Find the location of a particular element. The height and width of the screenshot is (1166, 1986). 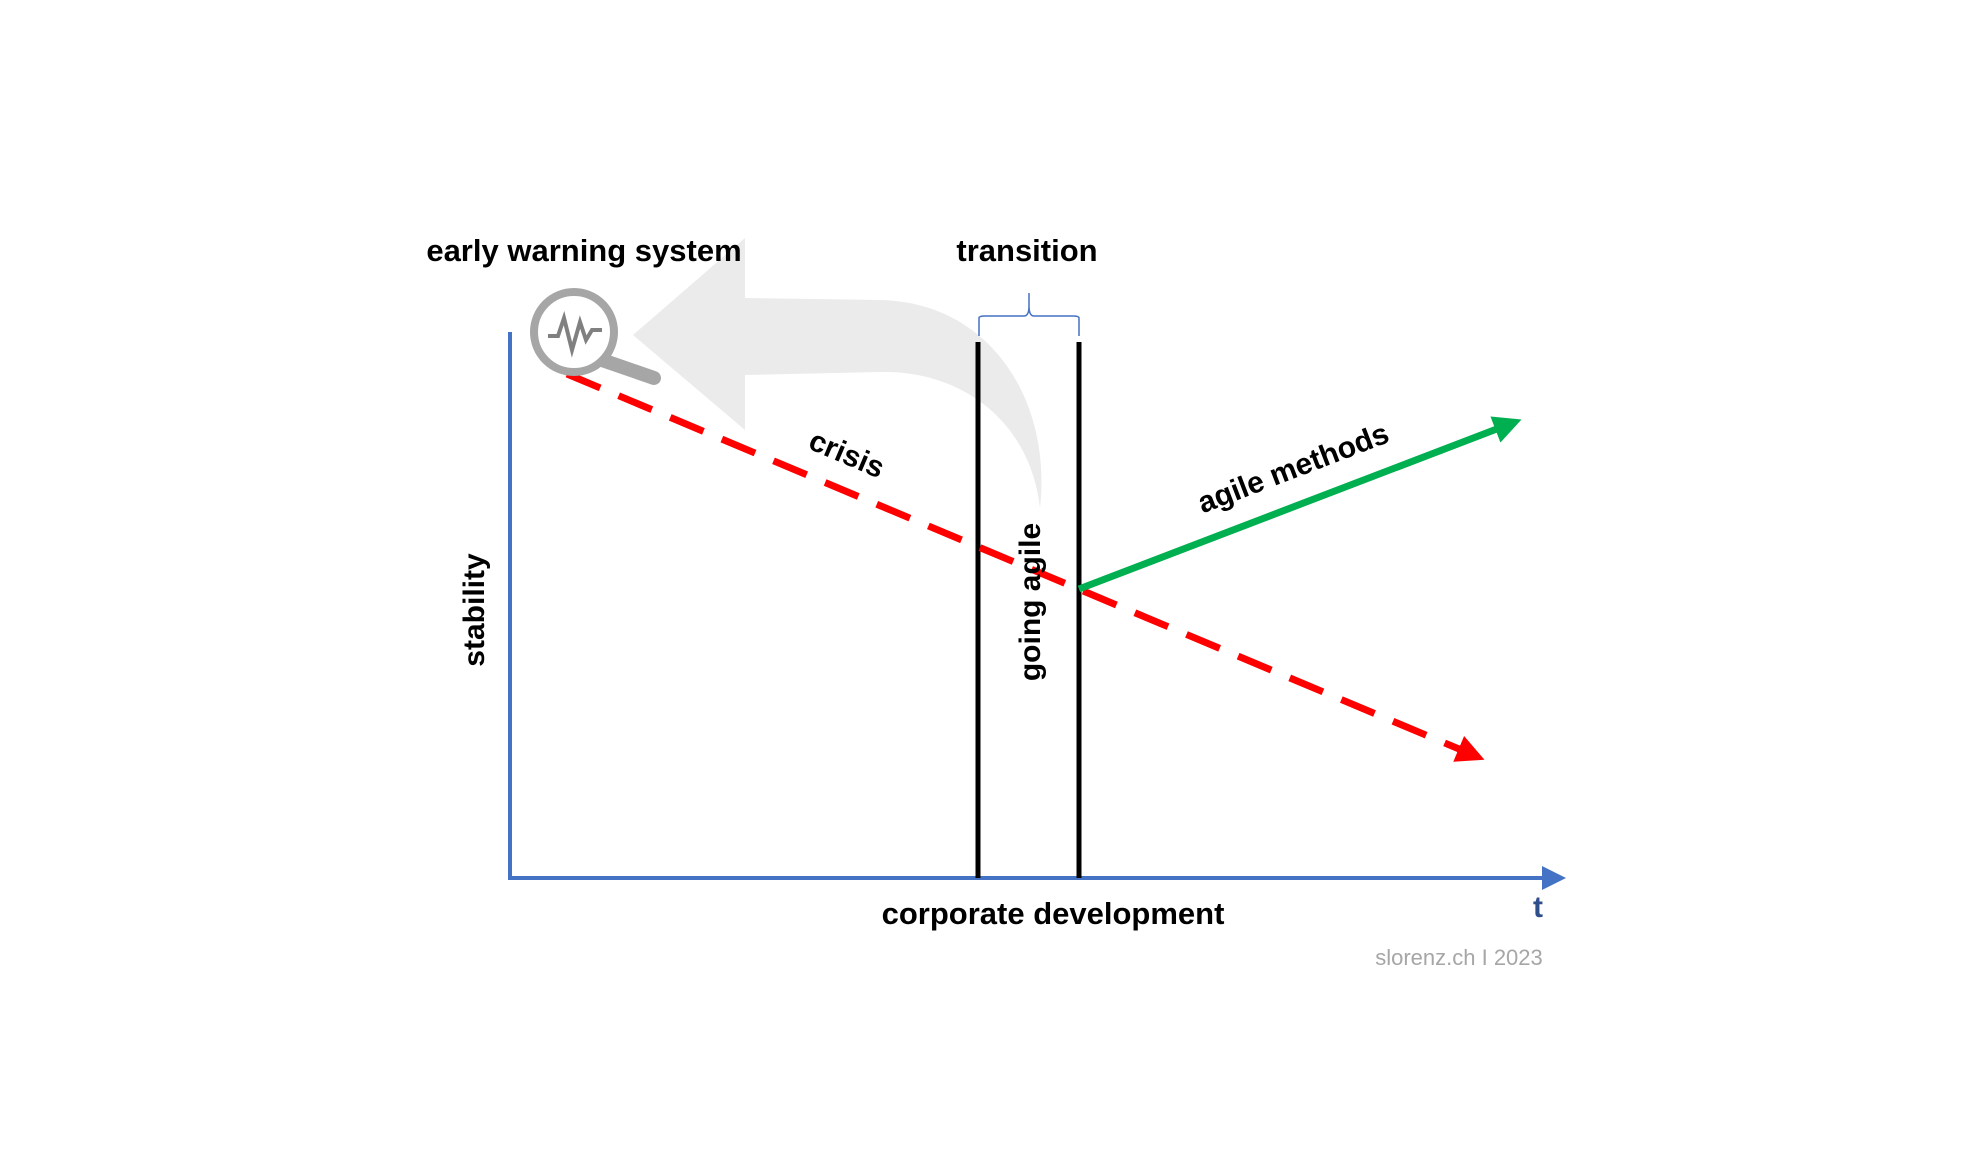

y-axis-label: stability is located at coordinates (474, 610).